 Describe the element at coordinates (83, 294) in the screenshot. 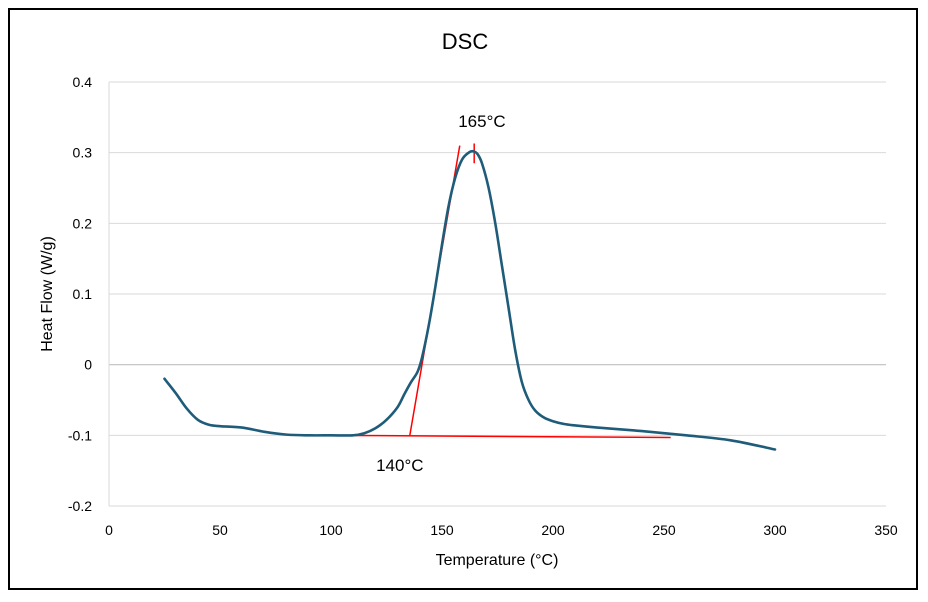

I see `y-tick-label: 0.1` at that location.